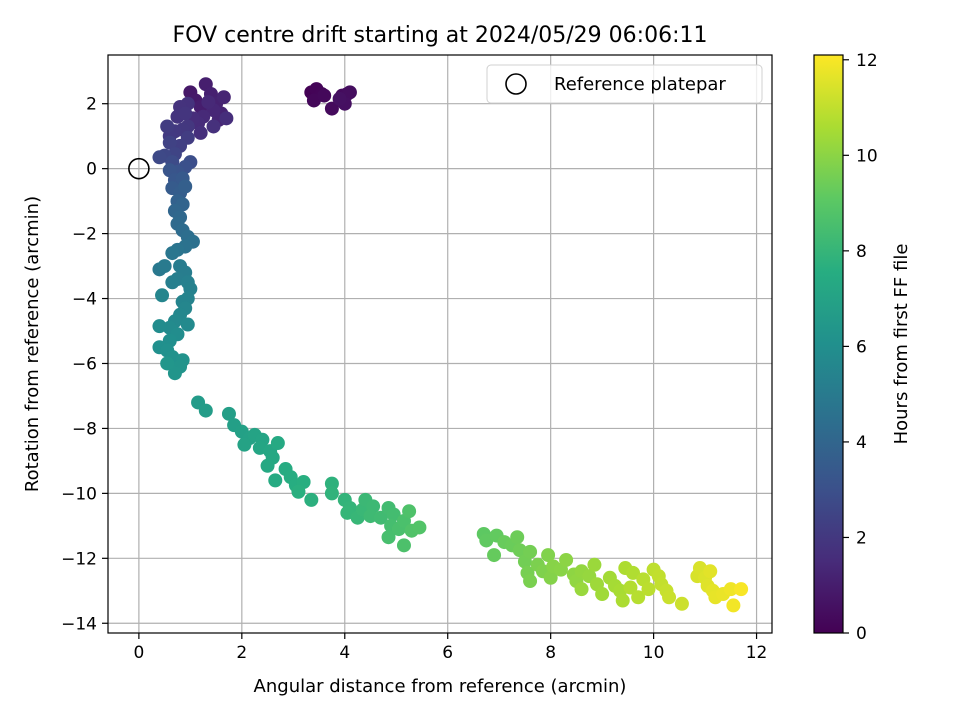  I want to click on x-tick-label: 10, so click(654, 653).